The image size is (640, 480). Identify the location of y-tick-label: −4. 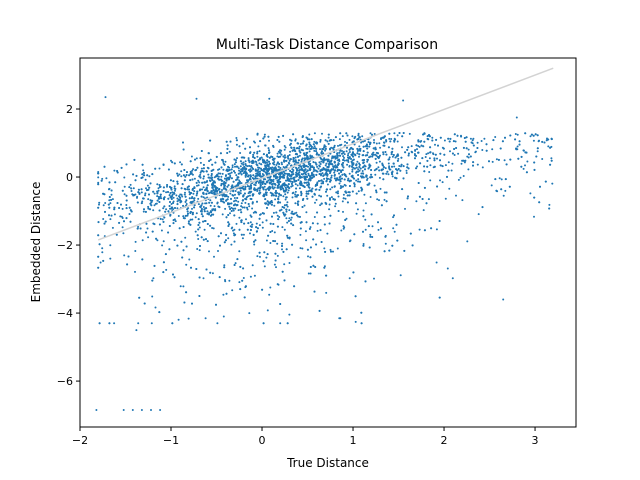
(65, 313).